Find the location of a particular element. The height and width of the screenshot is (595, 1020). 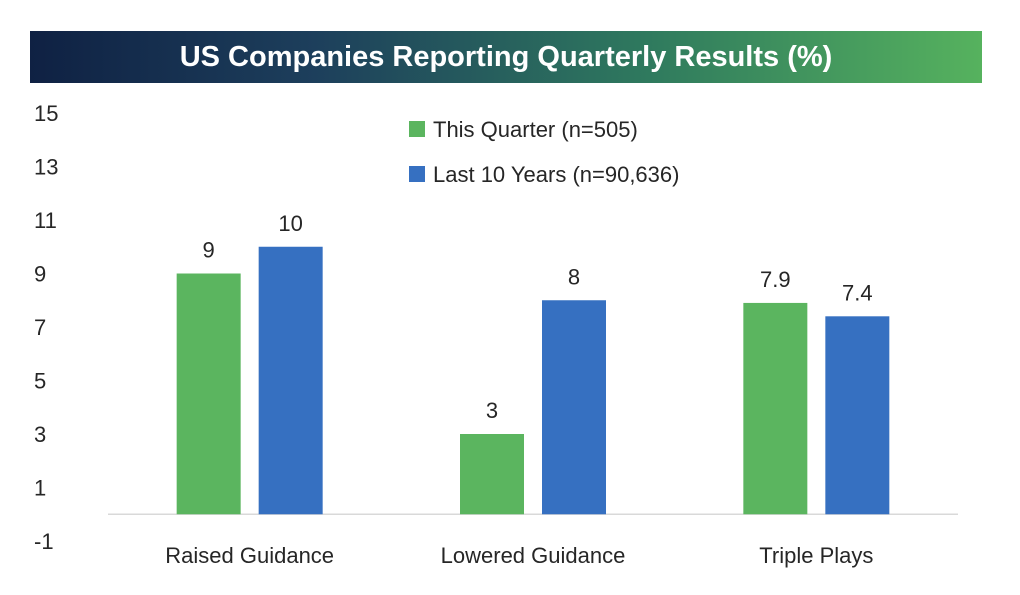

y-tick-label: 9 is located at coordinates (40, 274).